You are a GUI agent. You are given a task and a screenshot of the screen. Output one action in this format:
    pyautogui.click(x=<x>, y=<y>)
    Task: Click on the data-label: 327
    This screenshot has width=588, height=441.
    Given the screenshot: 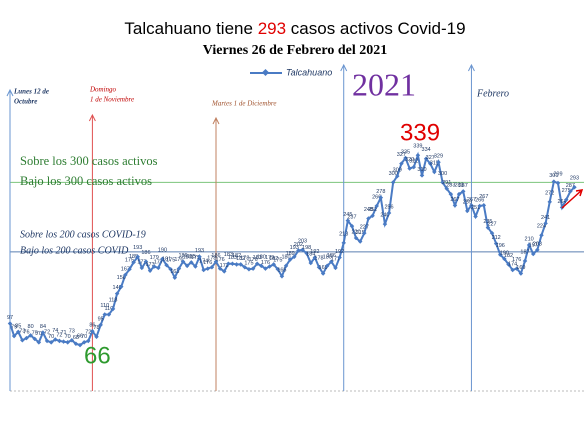 What is the action you would take?
    pyautogui.click(x=430, y=158)
    